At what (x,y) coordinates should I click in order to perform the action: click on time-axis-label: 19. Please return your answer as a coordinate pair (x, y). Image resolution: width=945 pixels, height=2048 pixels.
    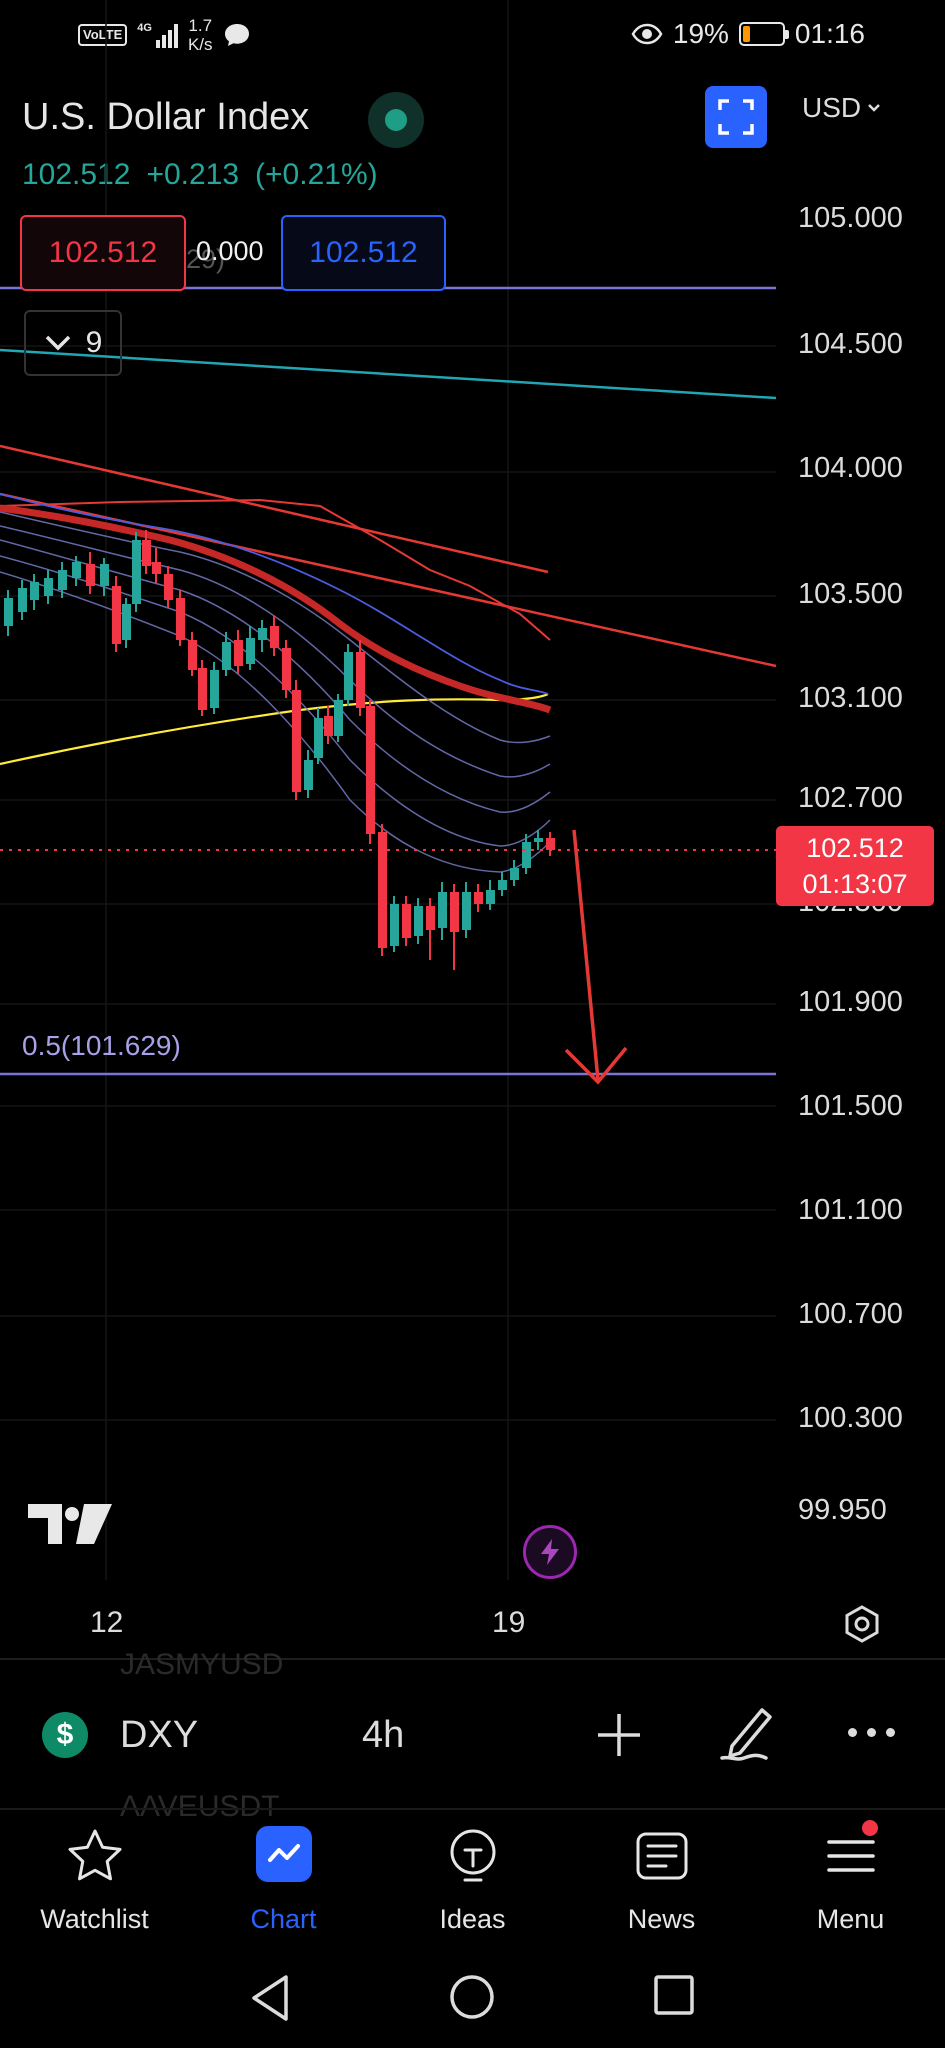
    Looking at the image, I should click on (509, 1622).